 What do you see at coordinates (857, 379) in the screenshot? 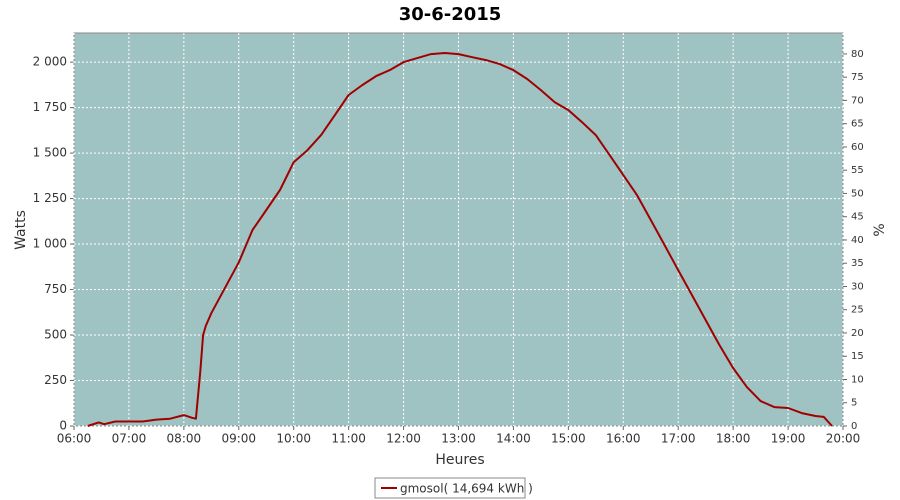
I see `y2-tick-label: 10` at bounding box center [857, 379].